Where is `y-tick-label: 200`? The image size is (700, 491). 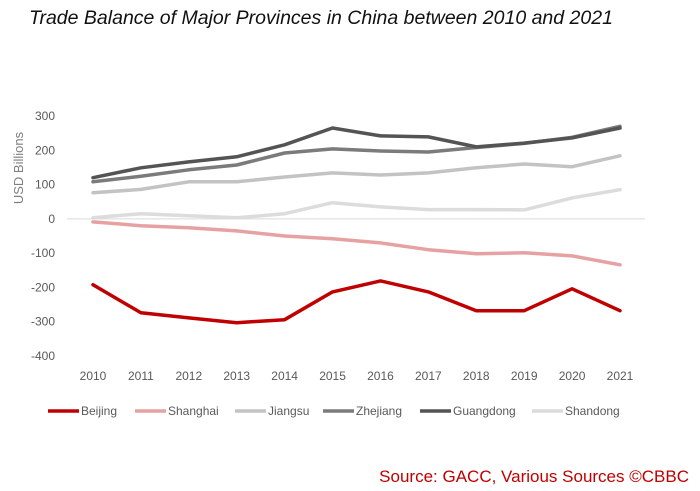 y-tick-label: 200 is located at coordinates (45, 150).